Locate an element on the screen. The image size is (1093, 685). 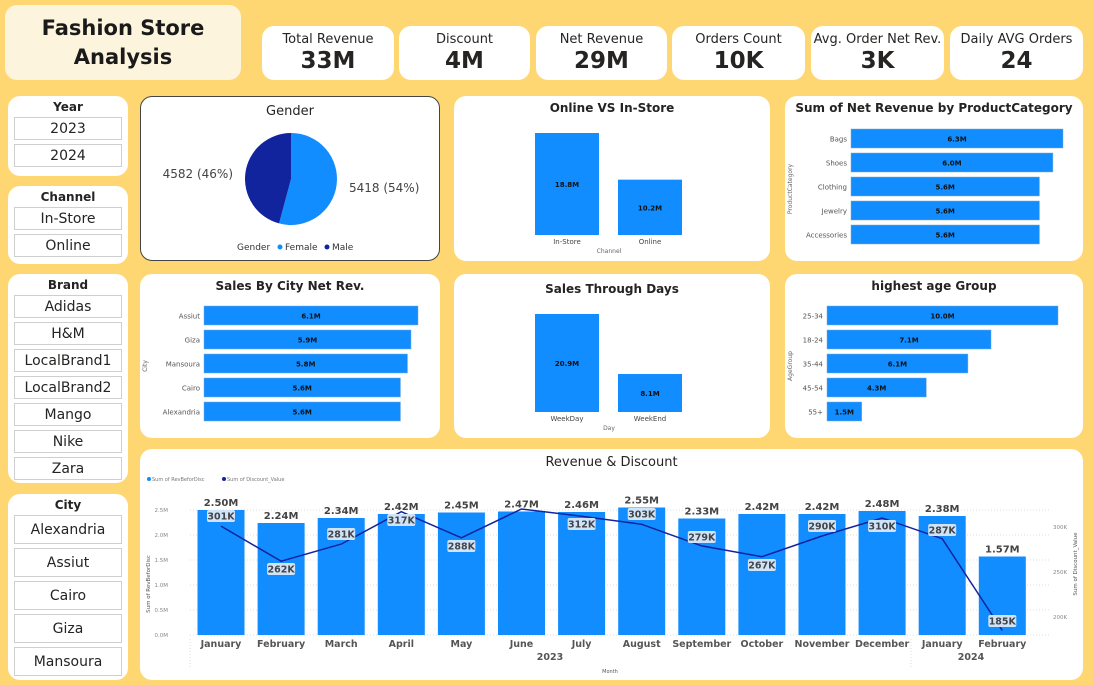
x-tick-label: September is located at coordinates (701, 644).